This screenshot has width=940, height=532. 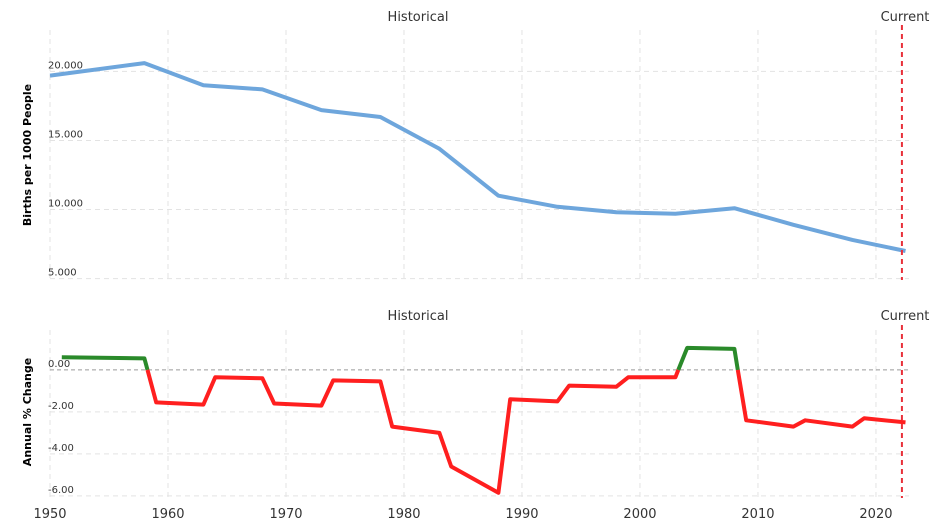 What do you see at coordinates (757, 514) in the screenshot?
I see `x-tick-label: 2010` at bounding box center [757, 514].